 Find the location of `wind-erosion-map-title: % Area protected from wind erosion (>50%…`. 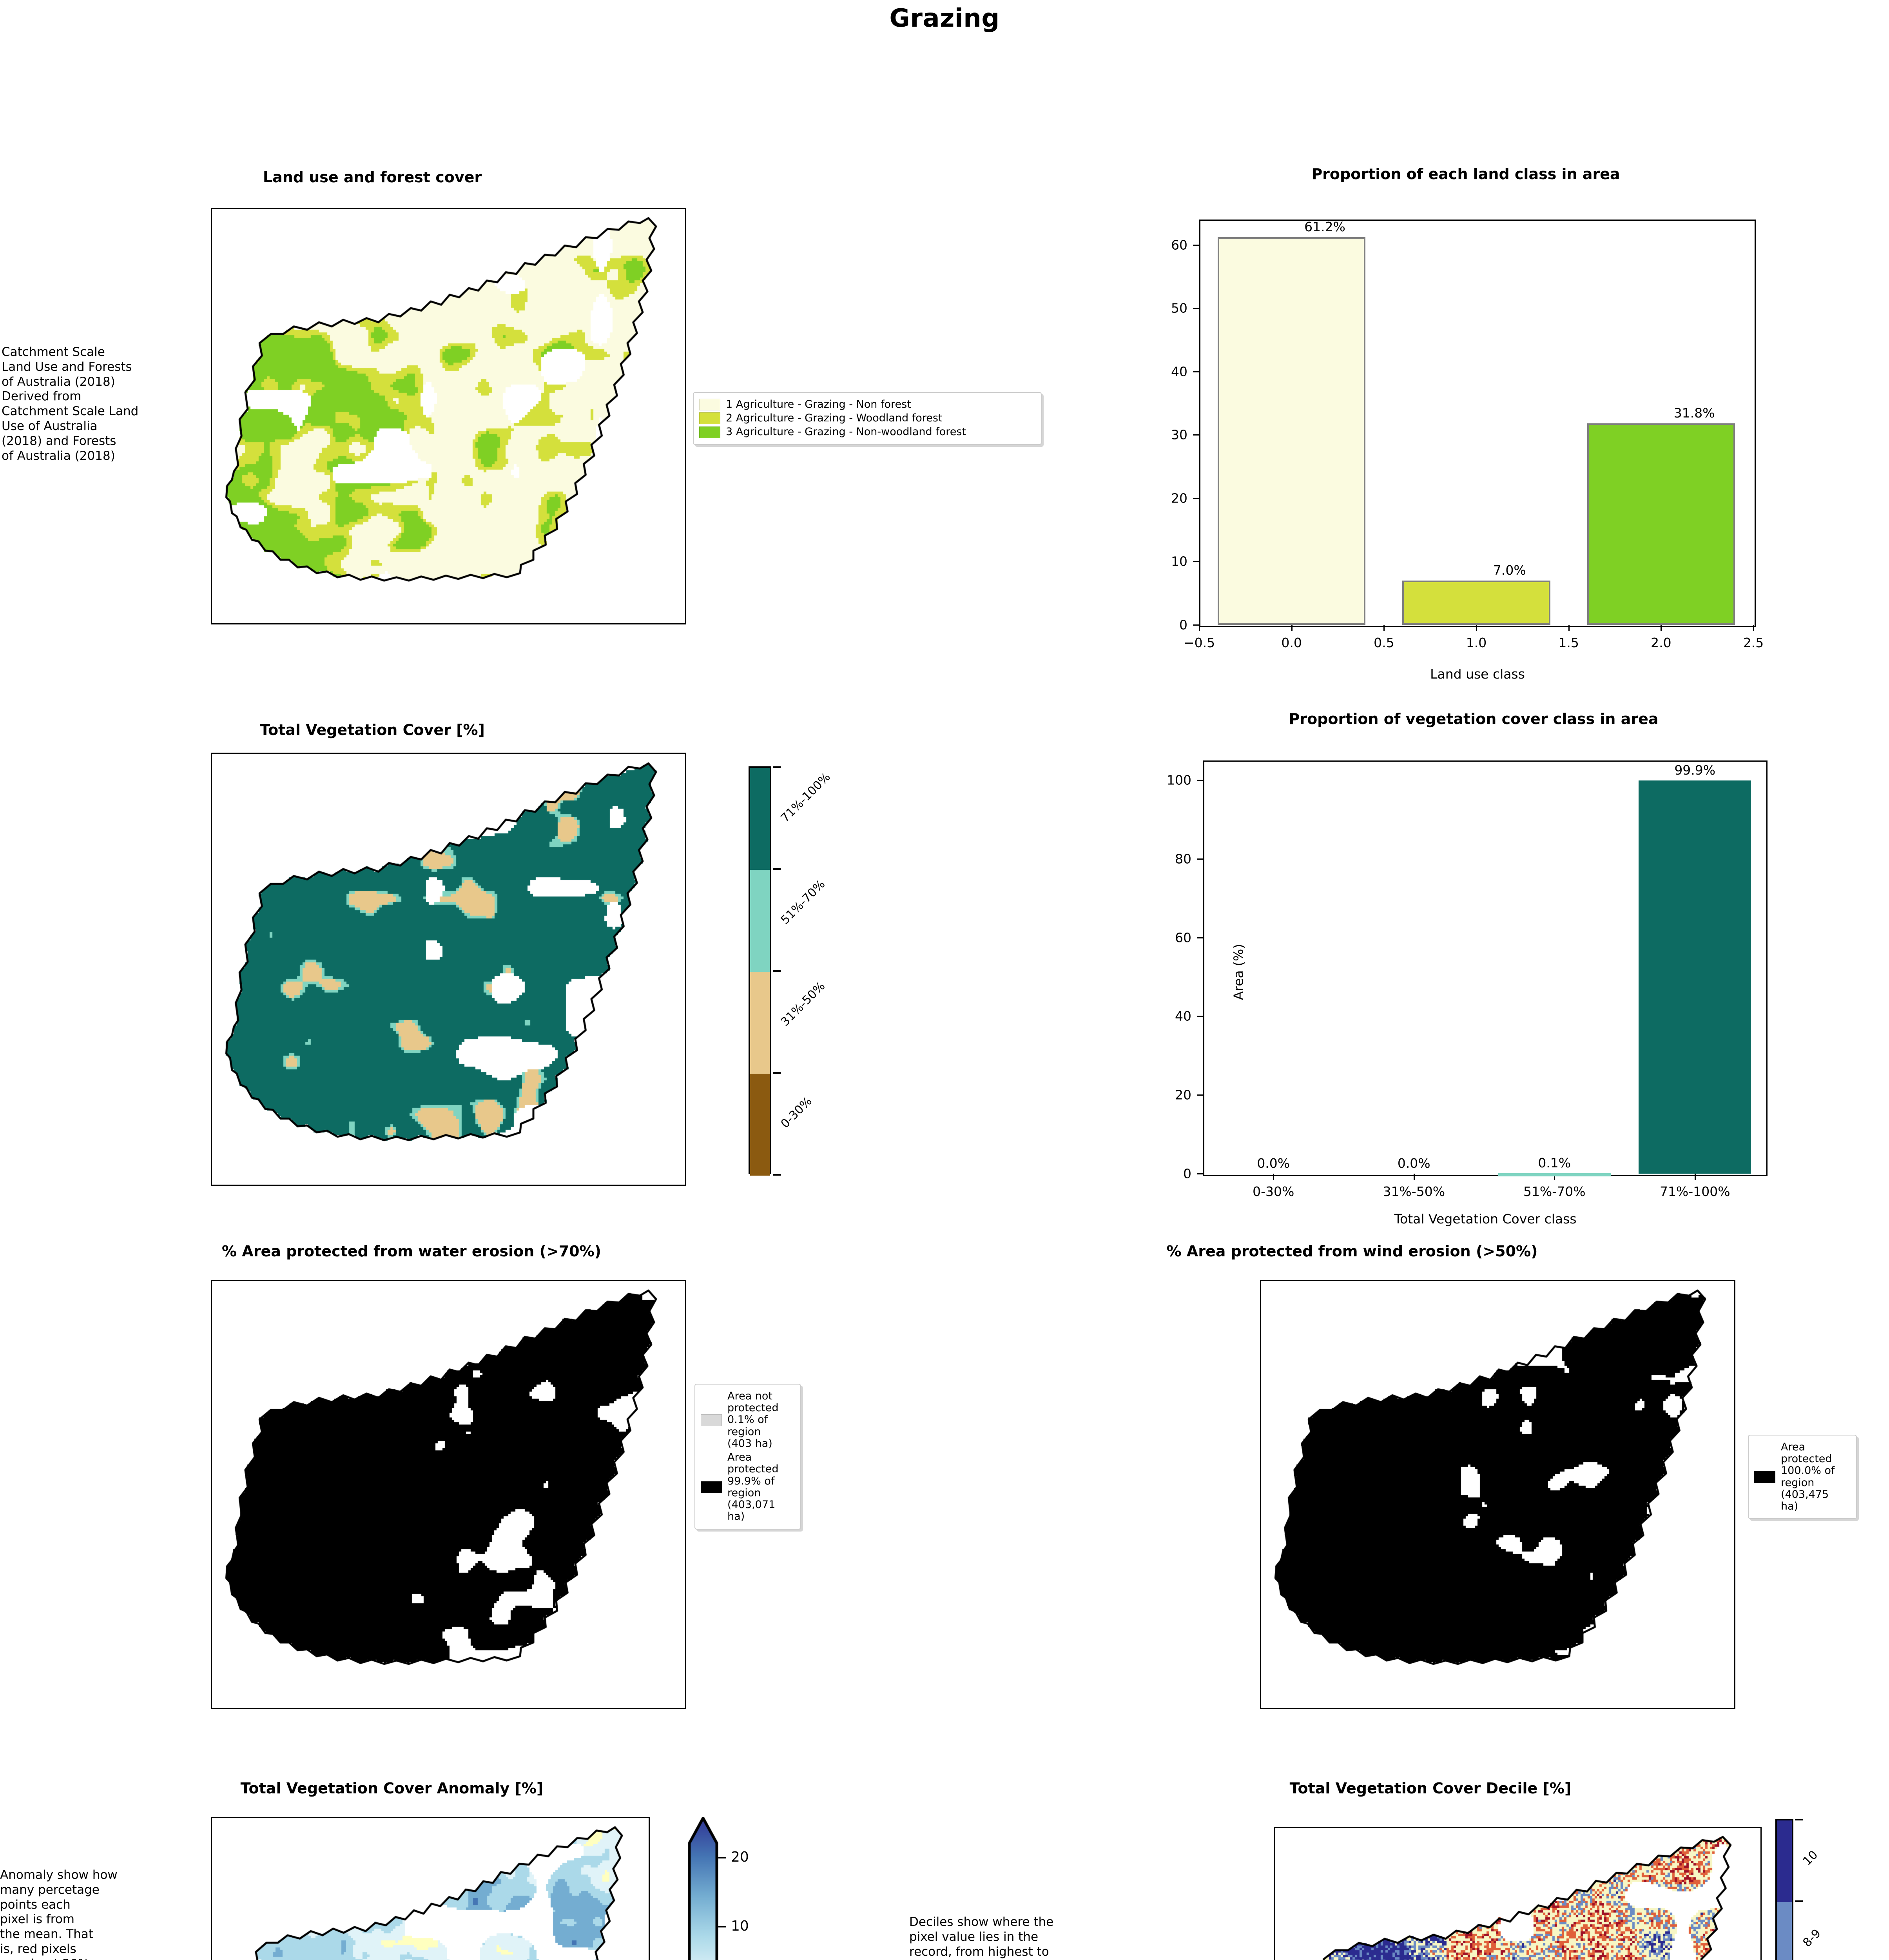

wind-erosion-map-title: % Area protected from wind erosion (>50%… is located at coordinates (1352, 1251).